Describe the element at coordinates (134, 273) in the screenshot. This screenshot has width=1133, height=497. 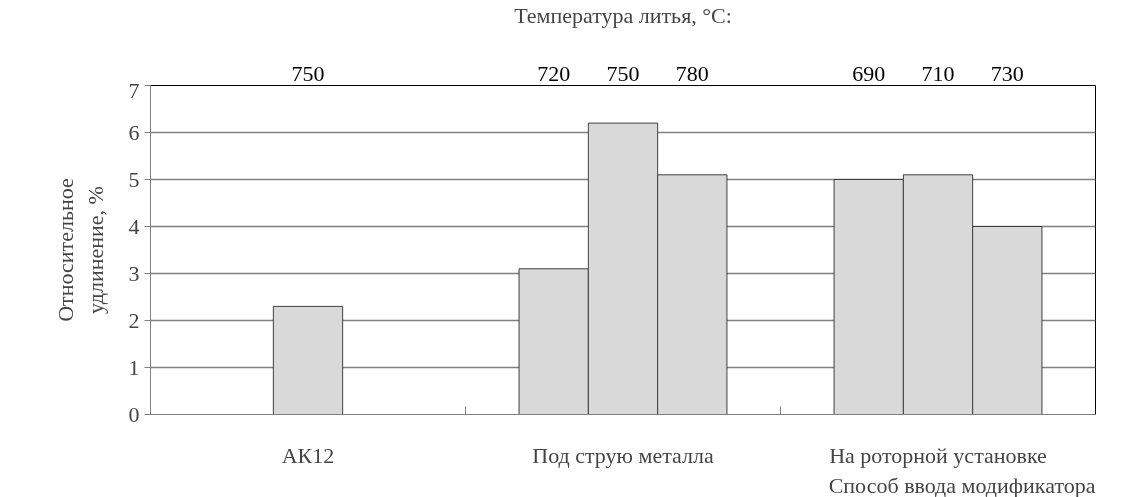
I see `y-tick-label: 3` at that location.